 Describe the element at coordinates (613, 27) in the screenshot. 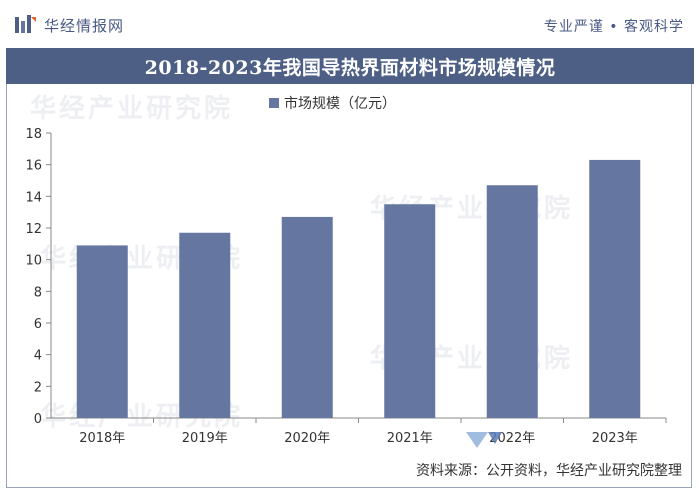

I see `slogan: 专业严谨 • 客观科学` at that location.